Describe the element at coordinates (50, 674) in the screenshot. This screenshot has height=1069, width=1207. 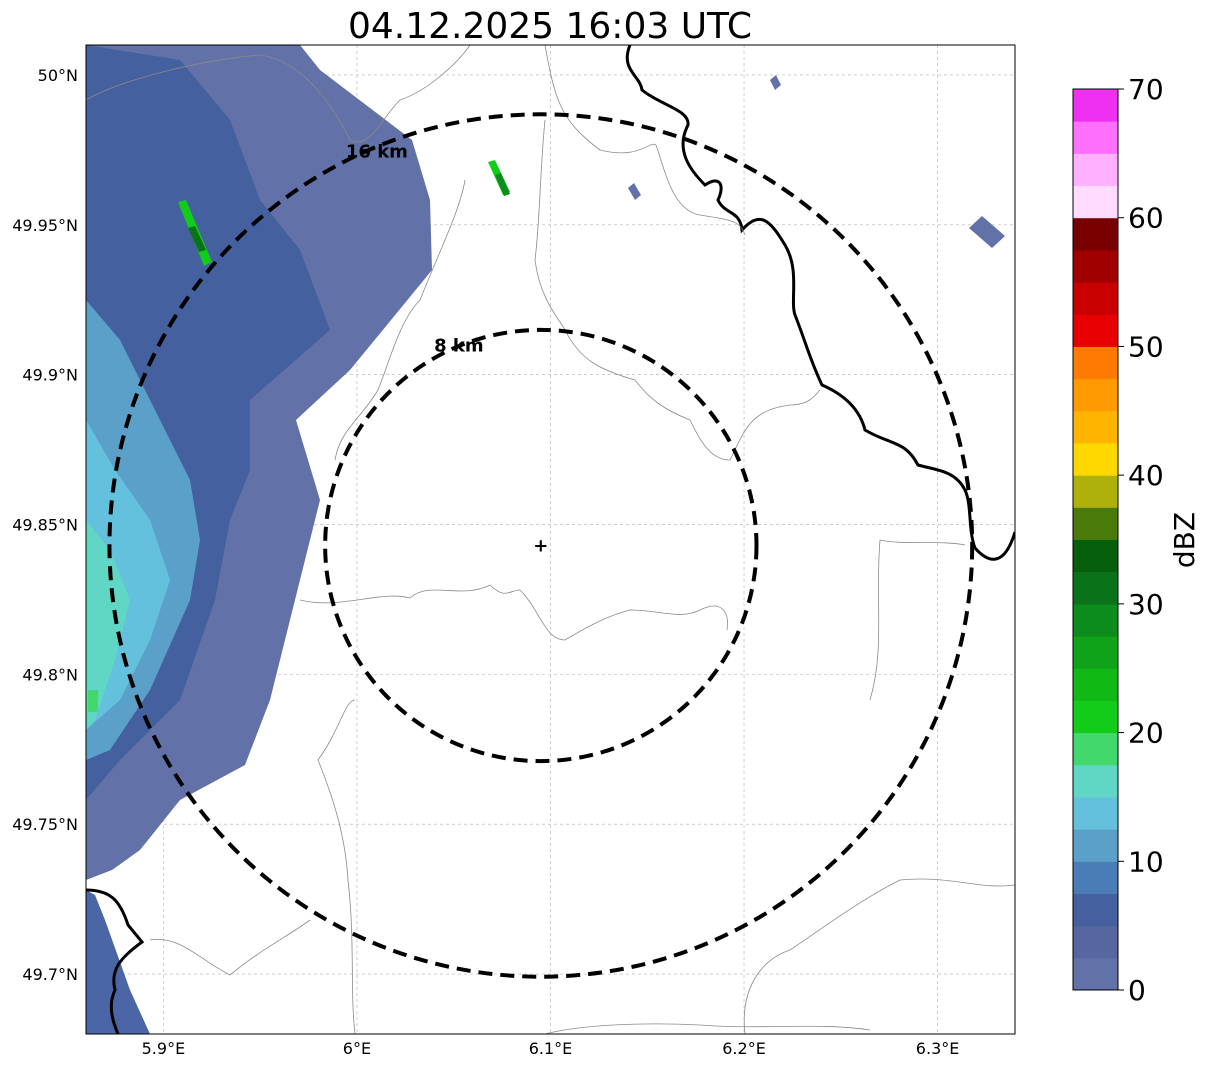
I see `y-tick-label: 49.8°N` at that location.